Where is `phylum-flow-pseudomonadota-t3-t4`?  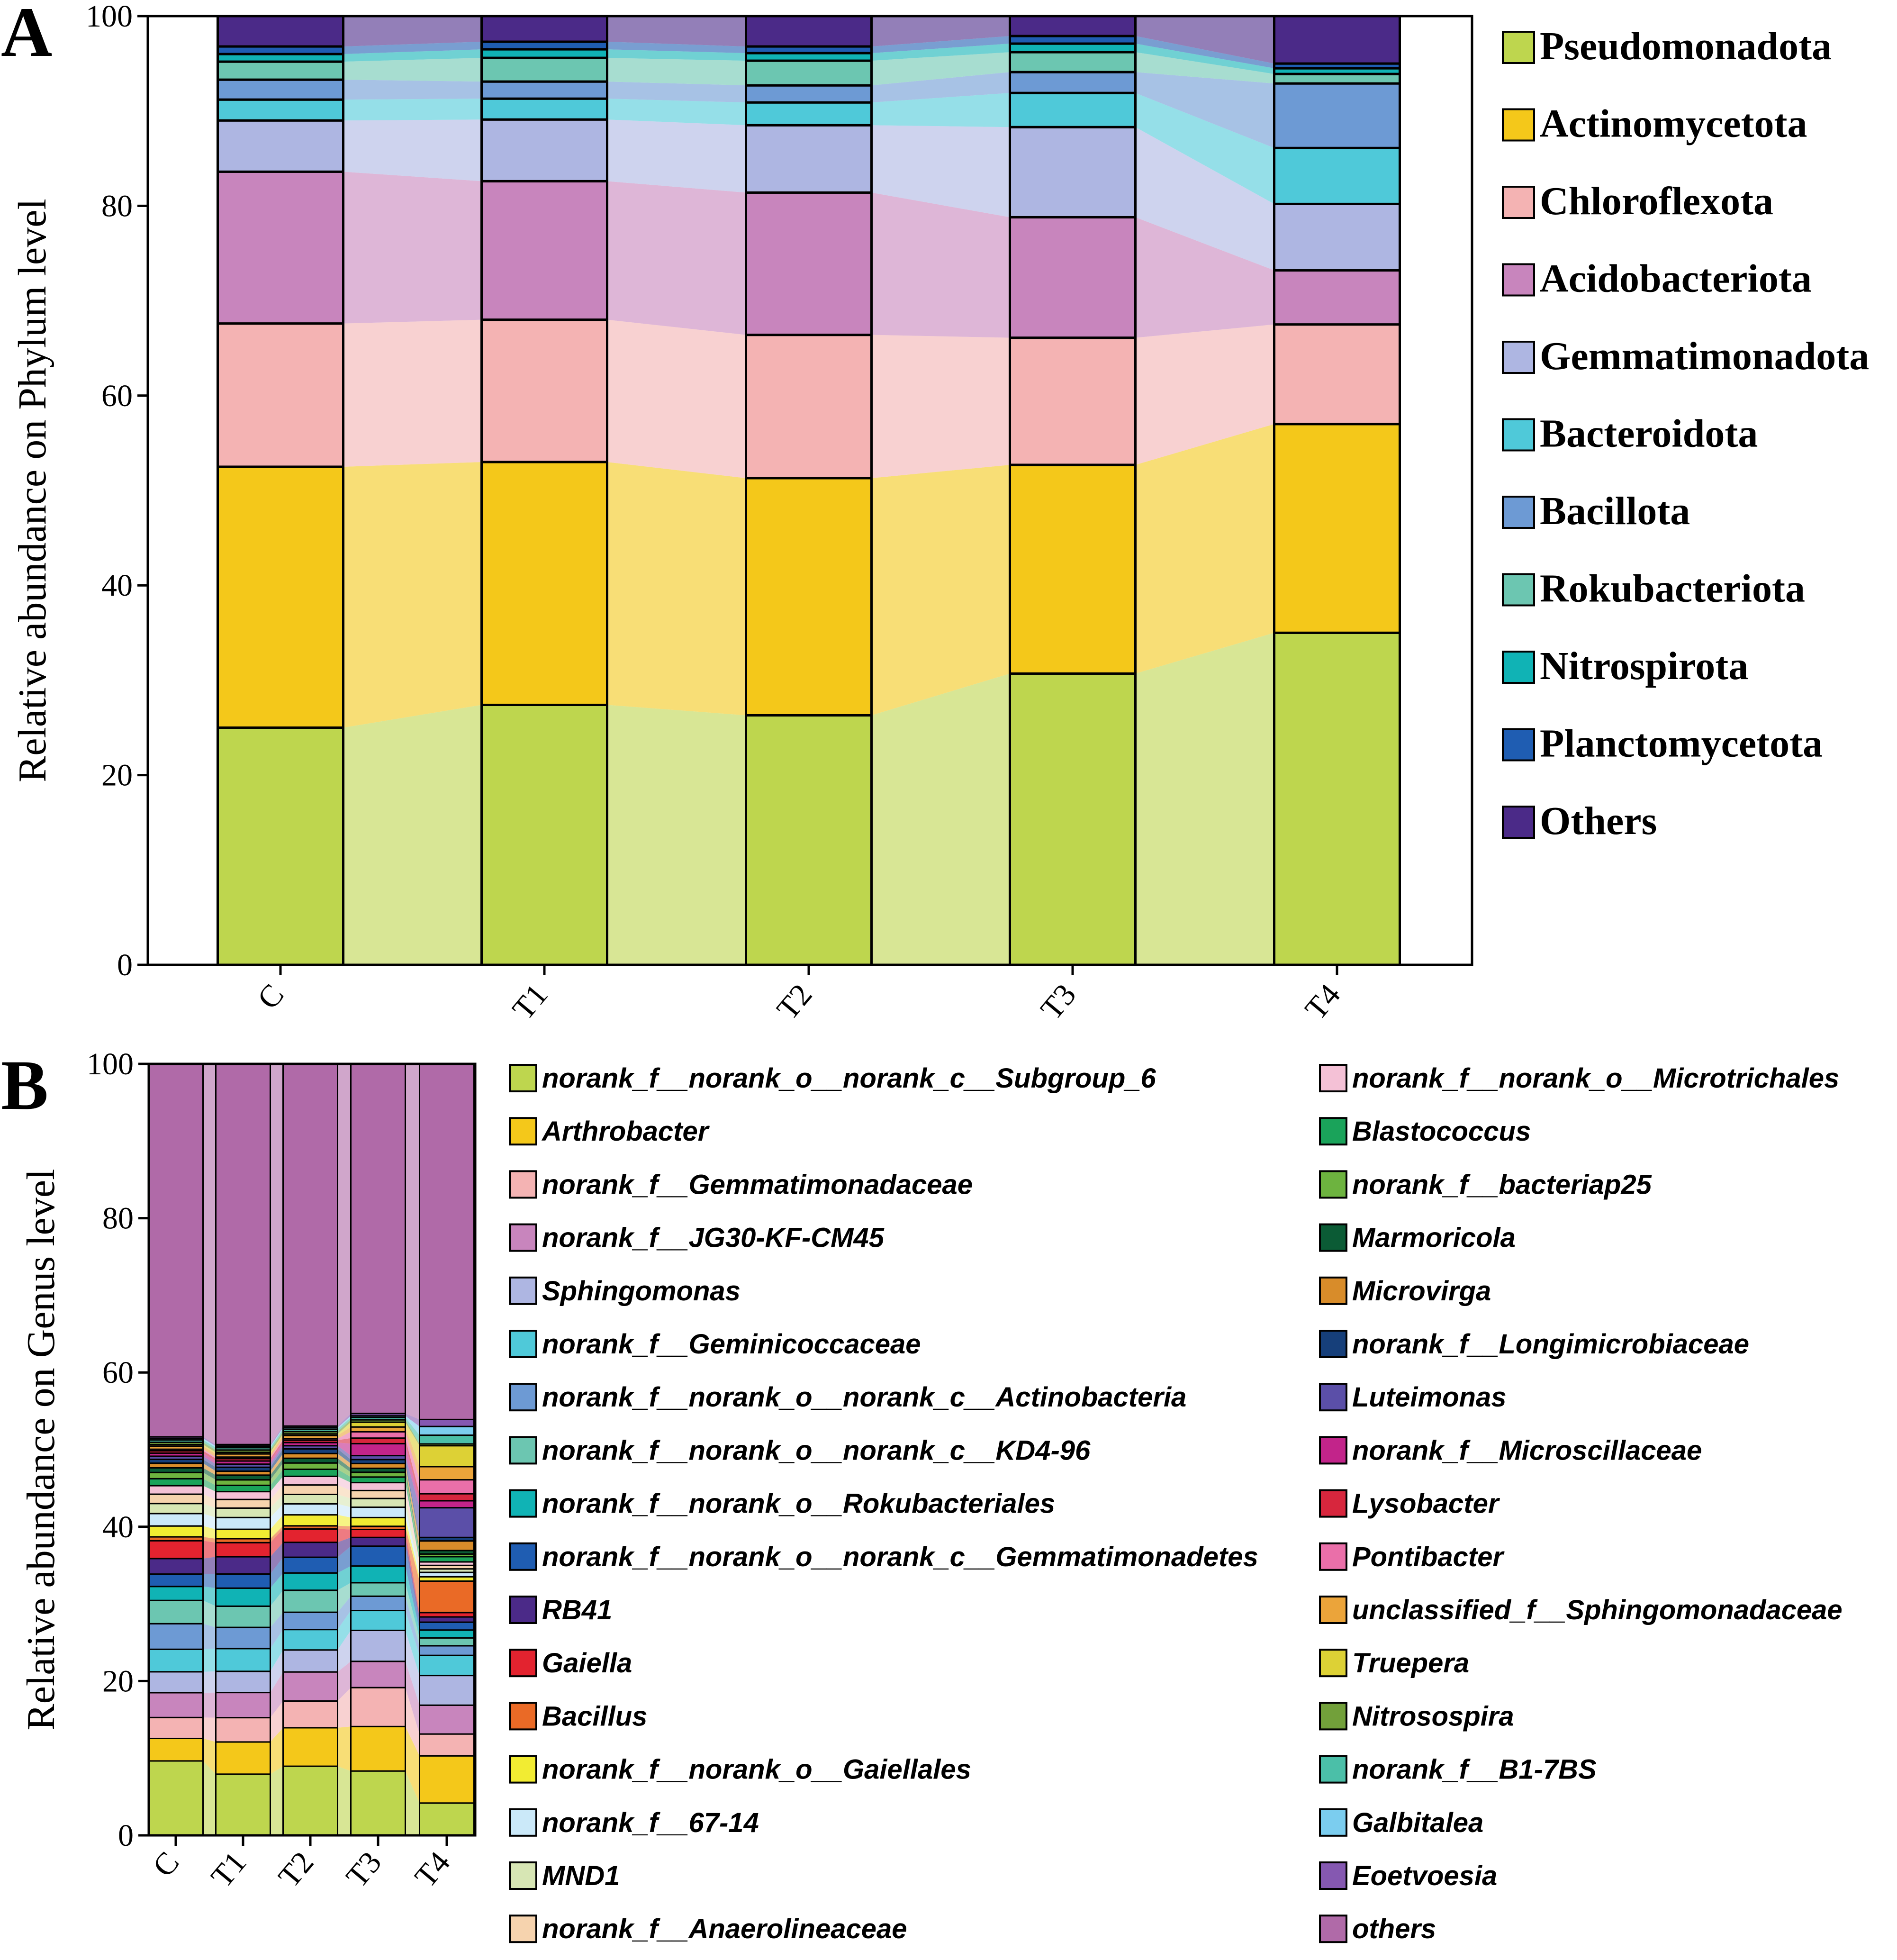
phylum-flow-pseudomonadota-t3-t4 is located at coordinates (1204, 799).